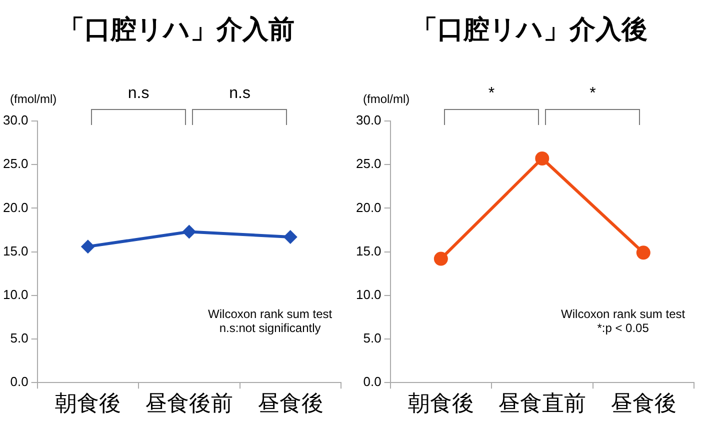 The height and width of the screenshot is (421, 706). What do you see at coordinates (189, 404) in the screenshot?
I see `x-tick-label: 昼食後前` at bounding box center [189, 404].